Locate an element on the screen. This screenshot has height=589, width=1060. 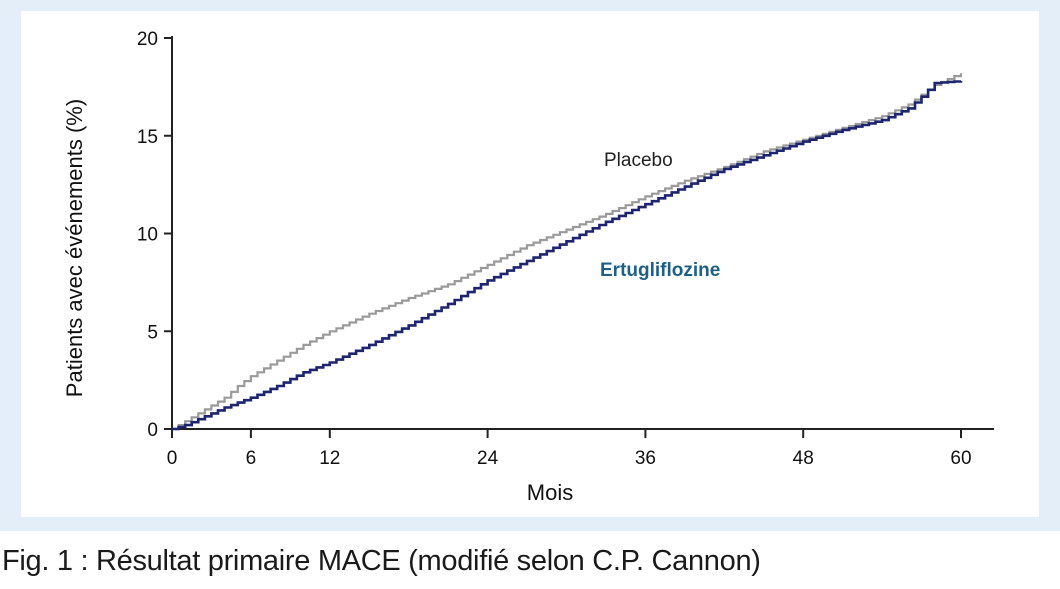
x-axis-title: Mois is located at coordinates (550, 492).